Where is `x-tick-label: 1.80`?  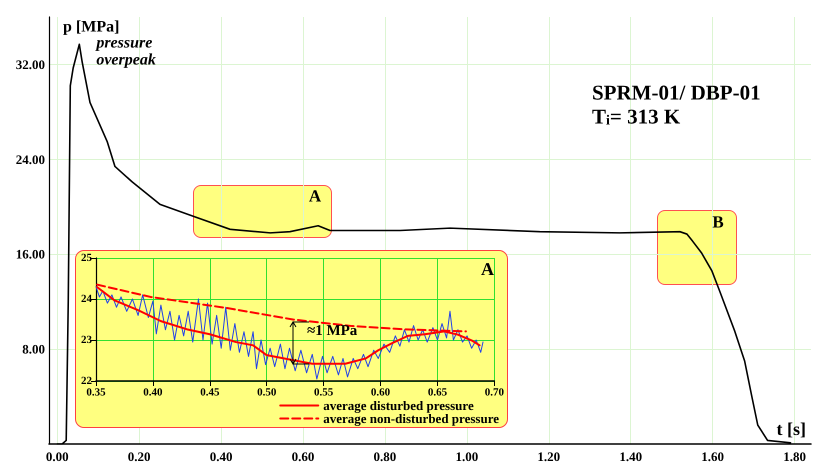 x-tick-label: 1.80 is located at coordinates (794, 456).